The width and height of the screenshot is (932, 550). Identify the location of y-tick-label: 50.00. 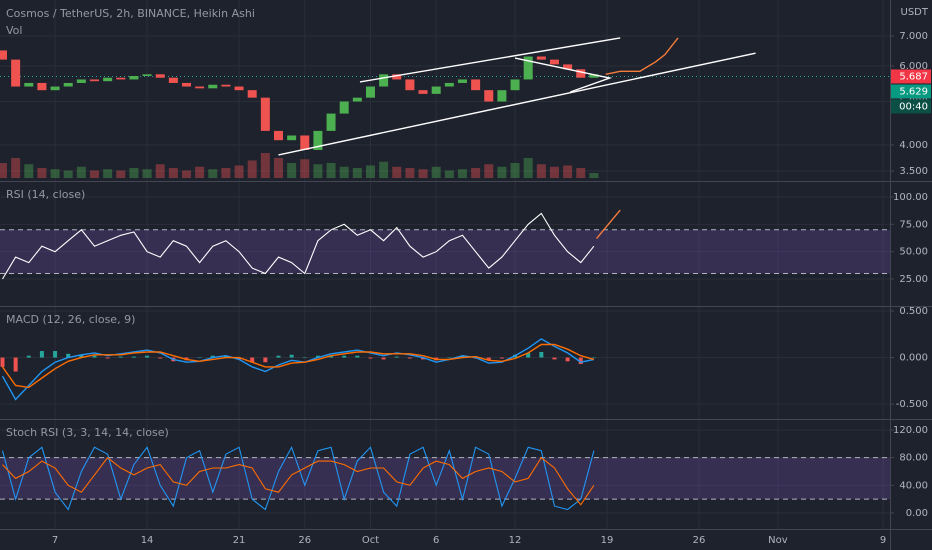
(913, 252).